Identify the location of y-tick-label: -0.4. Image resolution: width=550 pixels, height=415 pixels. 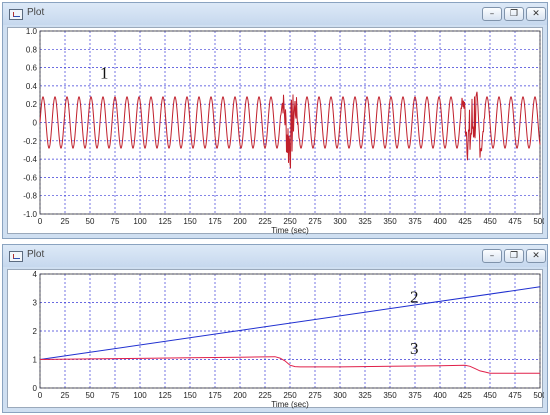
(30, 159).